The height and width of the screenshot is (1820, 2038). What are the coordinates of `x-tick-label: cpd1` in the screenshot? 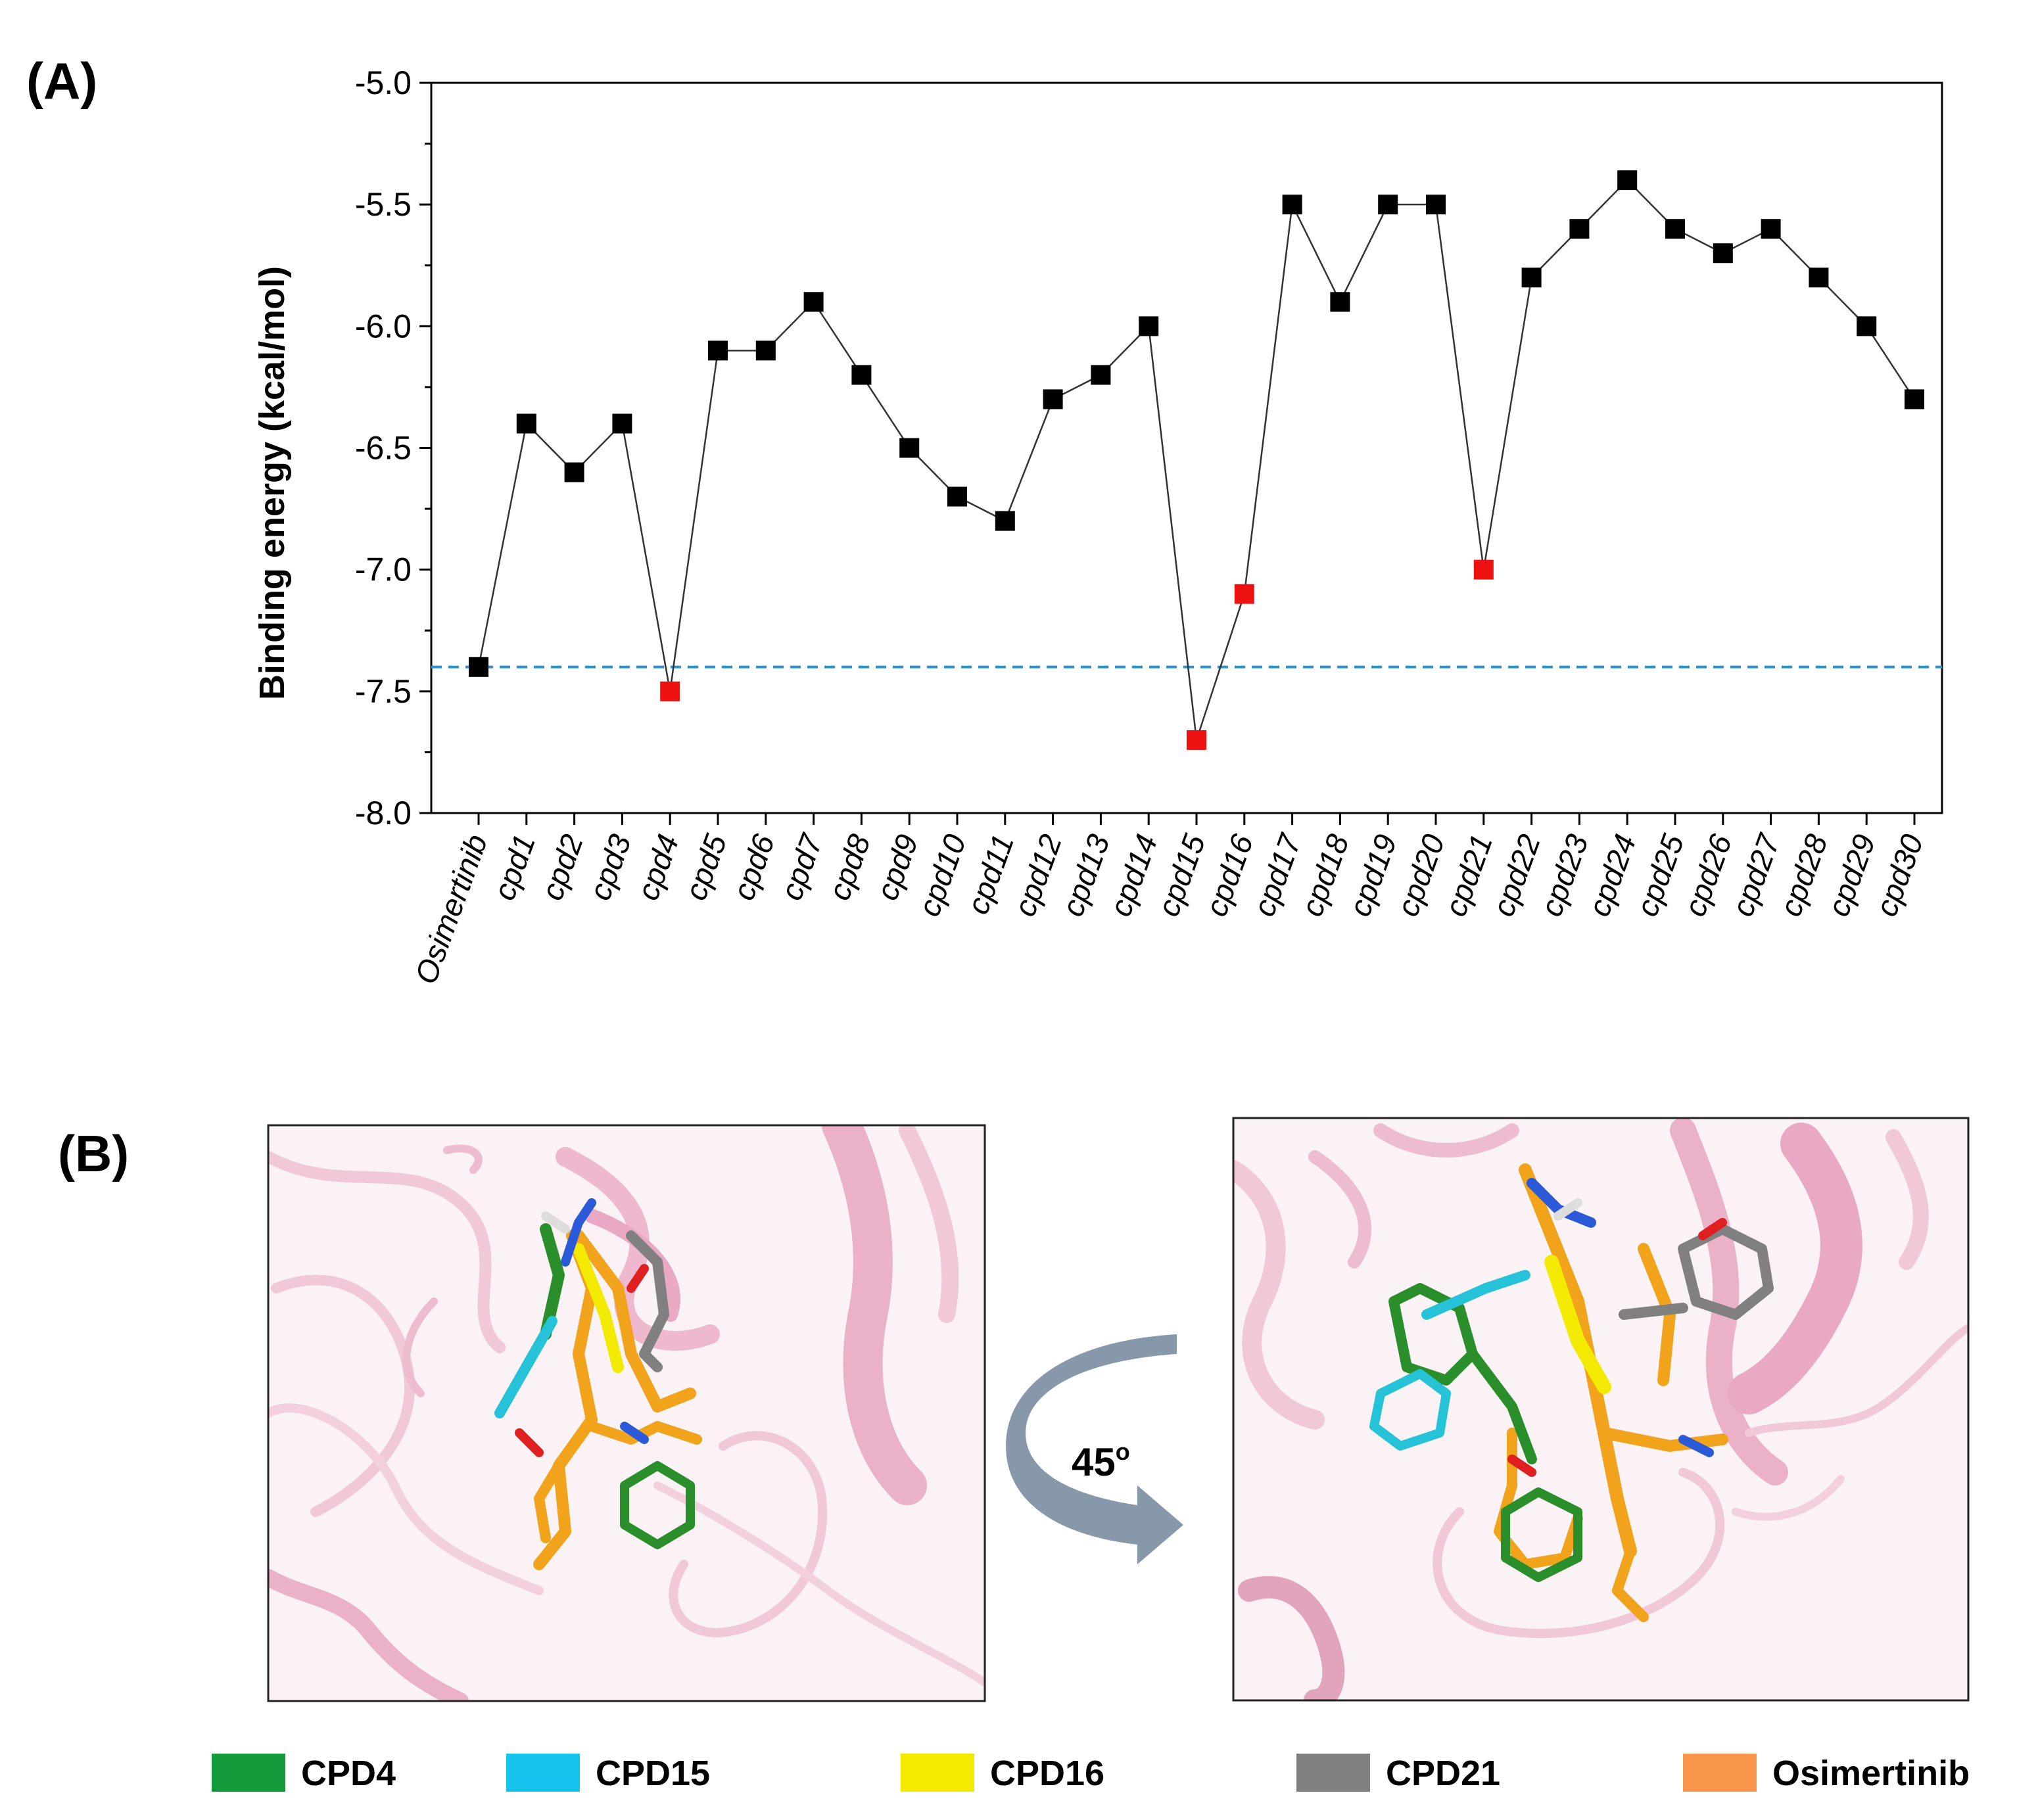 It's located at (514, 866).